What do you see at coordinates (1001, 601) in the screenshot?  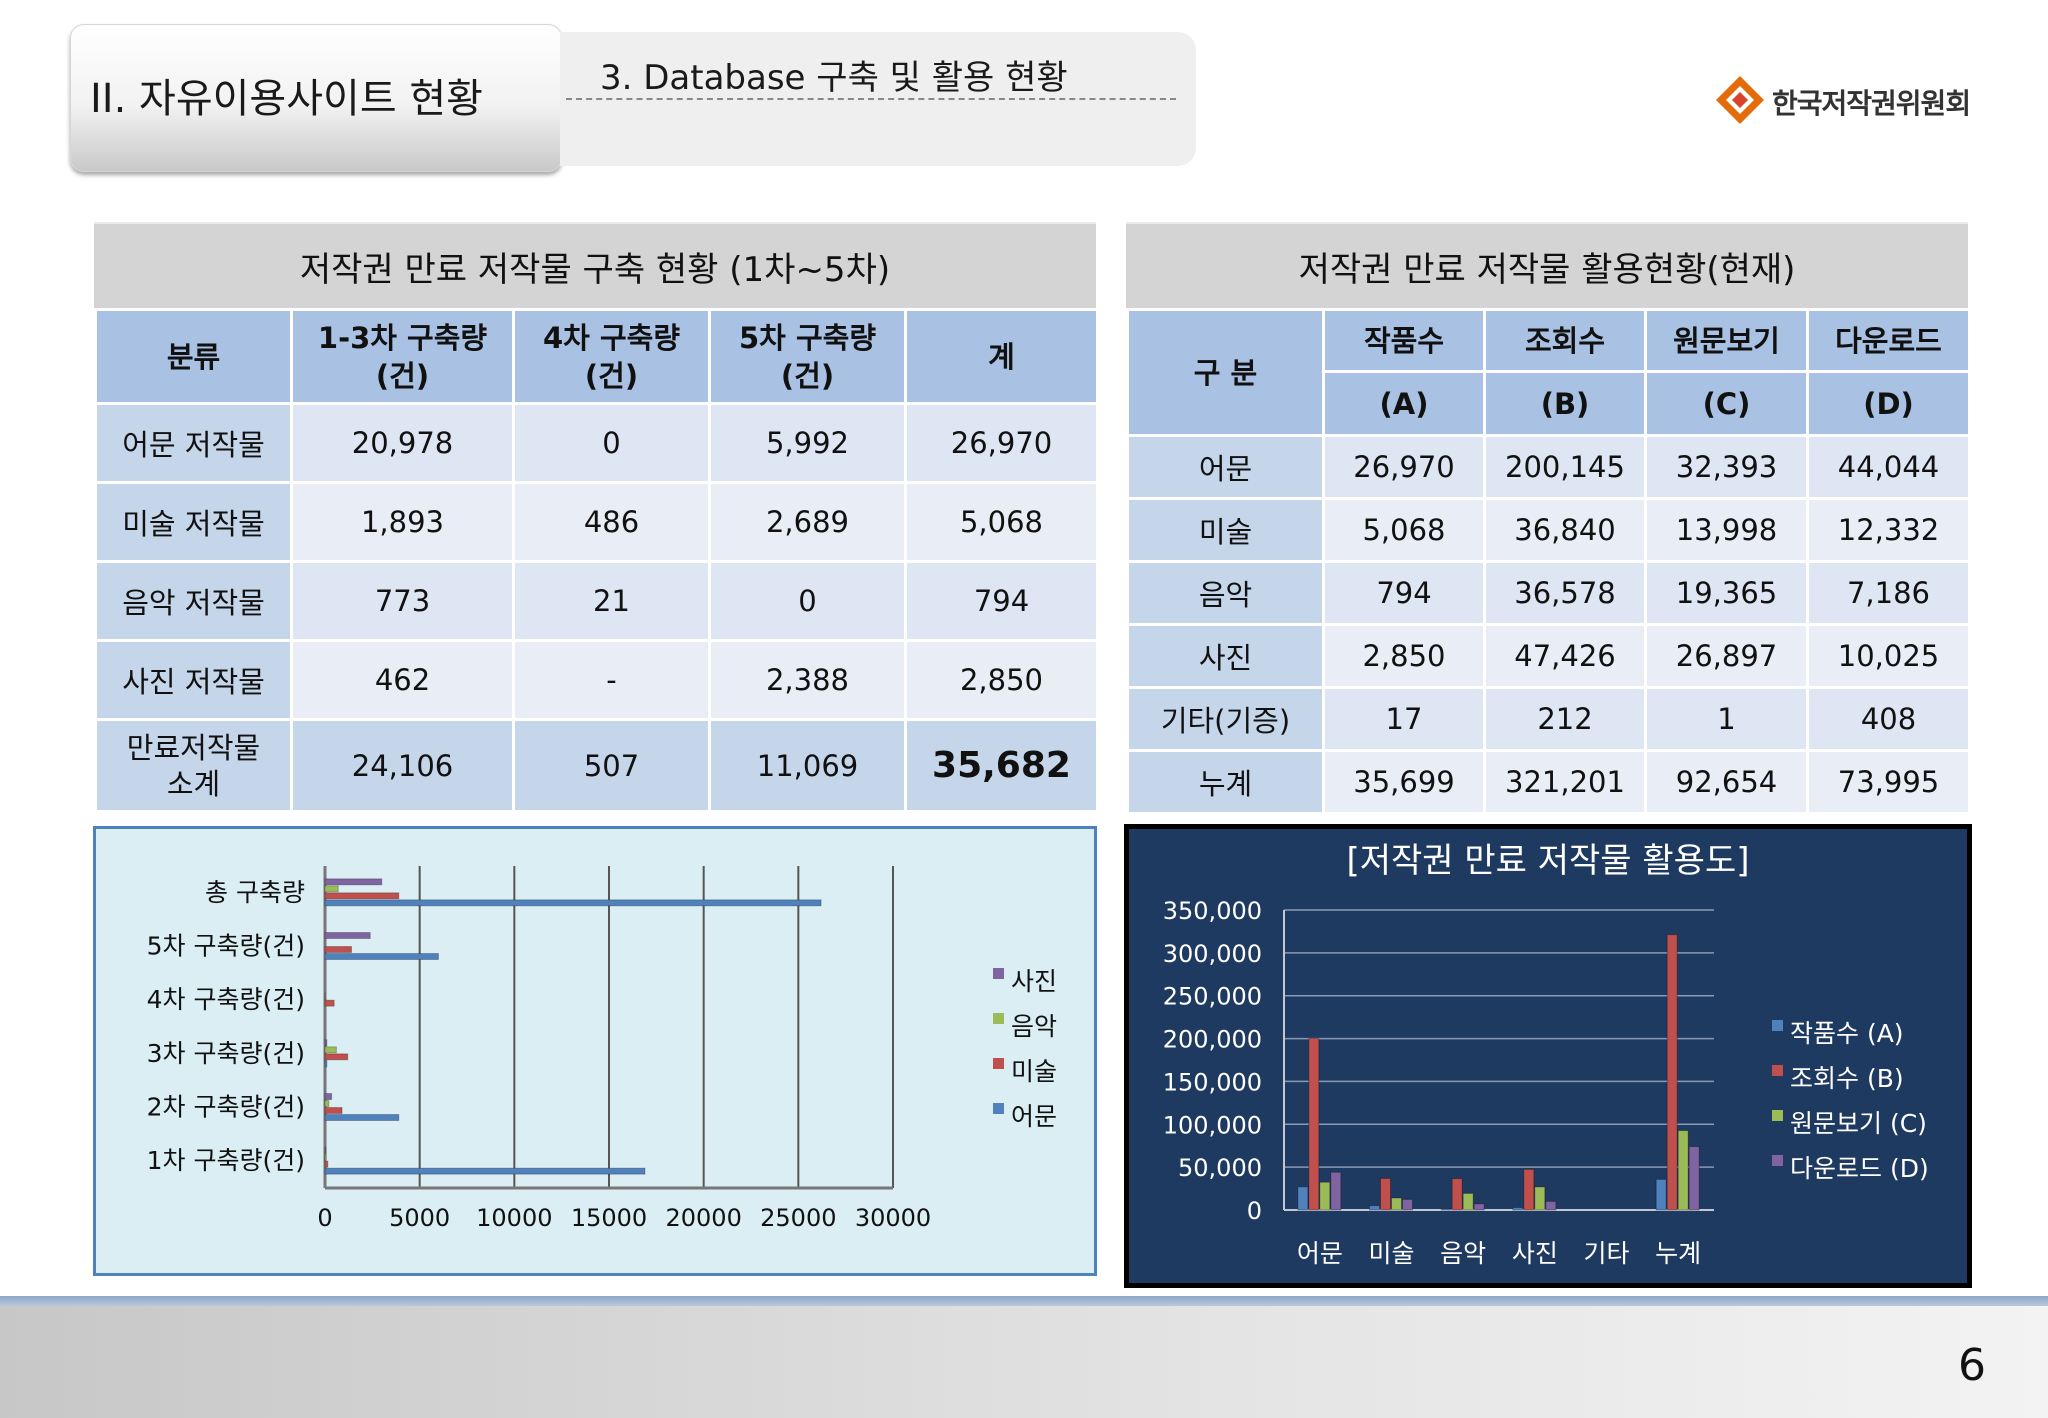 I see `table1-cell: 794` at bounding box center [1001, 601].